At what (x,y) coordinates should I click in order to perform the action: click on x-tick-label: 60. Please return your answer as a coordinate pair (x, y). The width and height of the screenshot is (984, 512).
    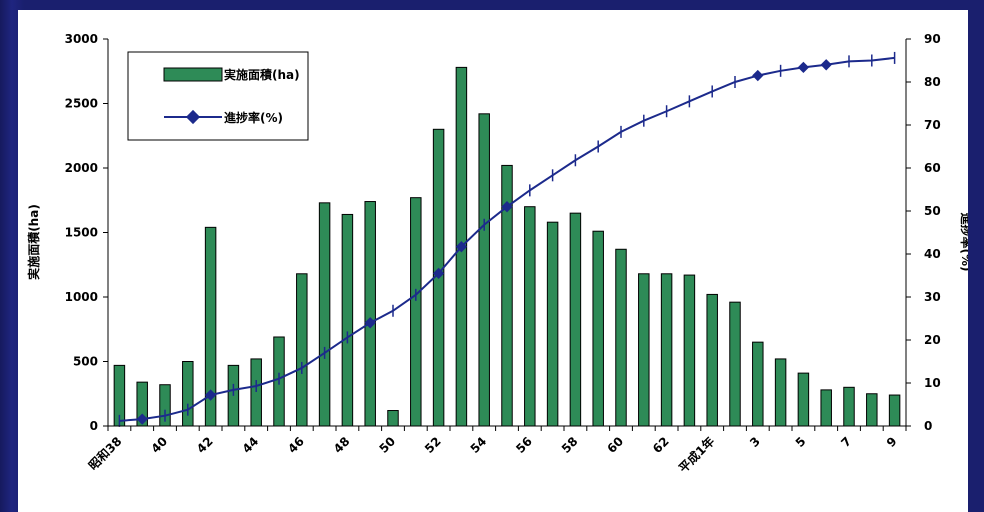
    Looking at the image, I should click on (615, 445).